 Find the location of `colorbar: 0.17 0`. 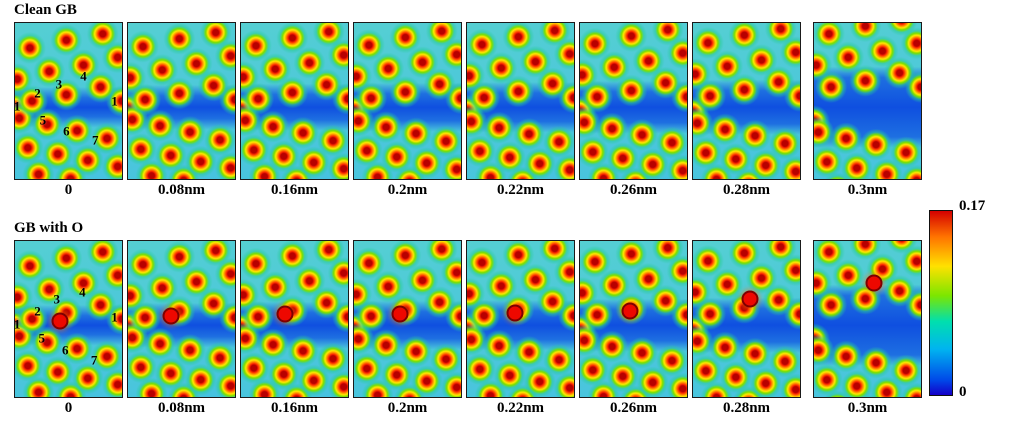

colorbar: 0.17 0 is located at coordinates (965, 306).